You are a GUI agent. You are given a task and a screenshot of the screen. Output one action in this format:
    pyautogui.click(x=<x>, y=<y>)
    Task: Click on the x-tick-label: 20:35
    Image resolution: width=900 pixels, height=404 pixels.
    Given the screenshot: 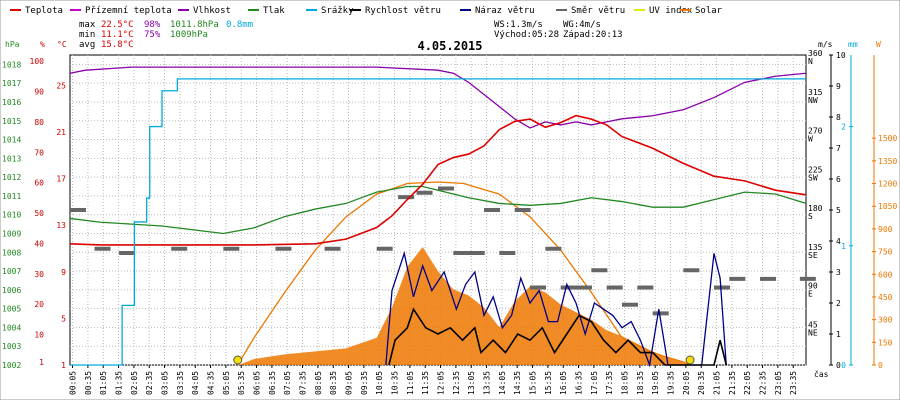 What is the action you would take?
    pyautogui.click(x=701, y=383)
    